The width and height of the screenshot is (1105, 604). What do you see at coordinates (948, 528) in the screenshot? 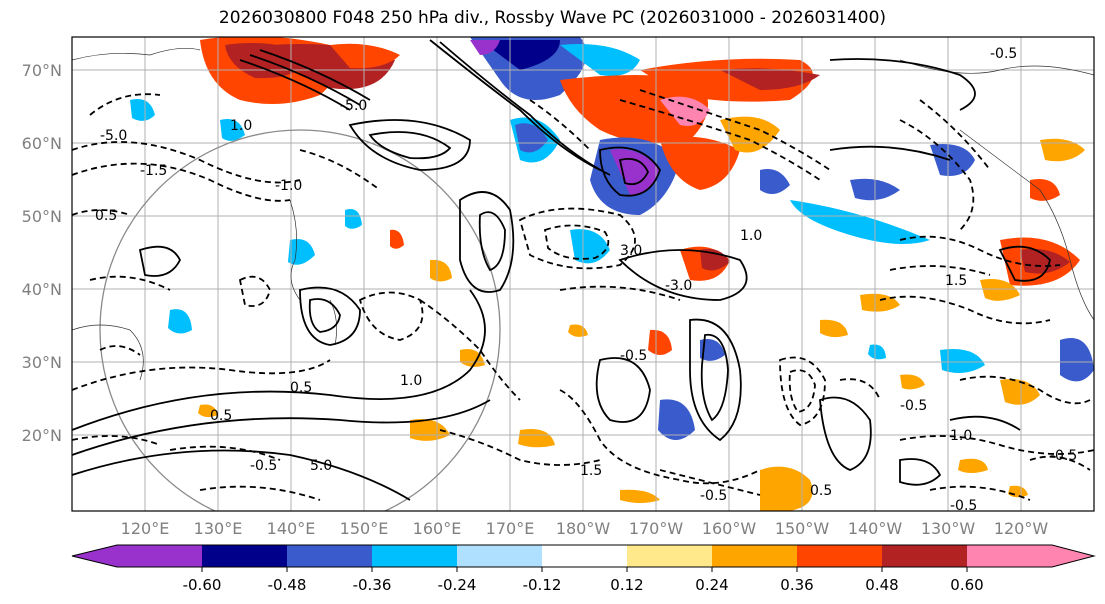
I see `lon-label: 130°W` at bounding box center [948, 528].